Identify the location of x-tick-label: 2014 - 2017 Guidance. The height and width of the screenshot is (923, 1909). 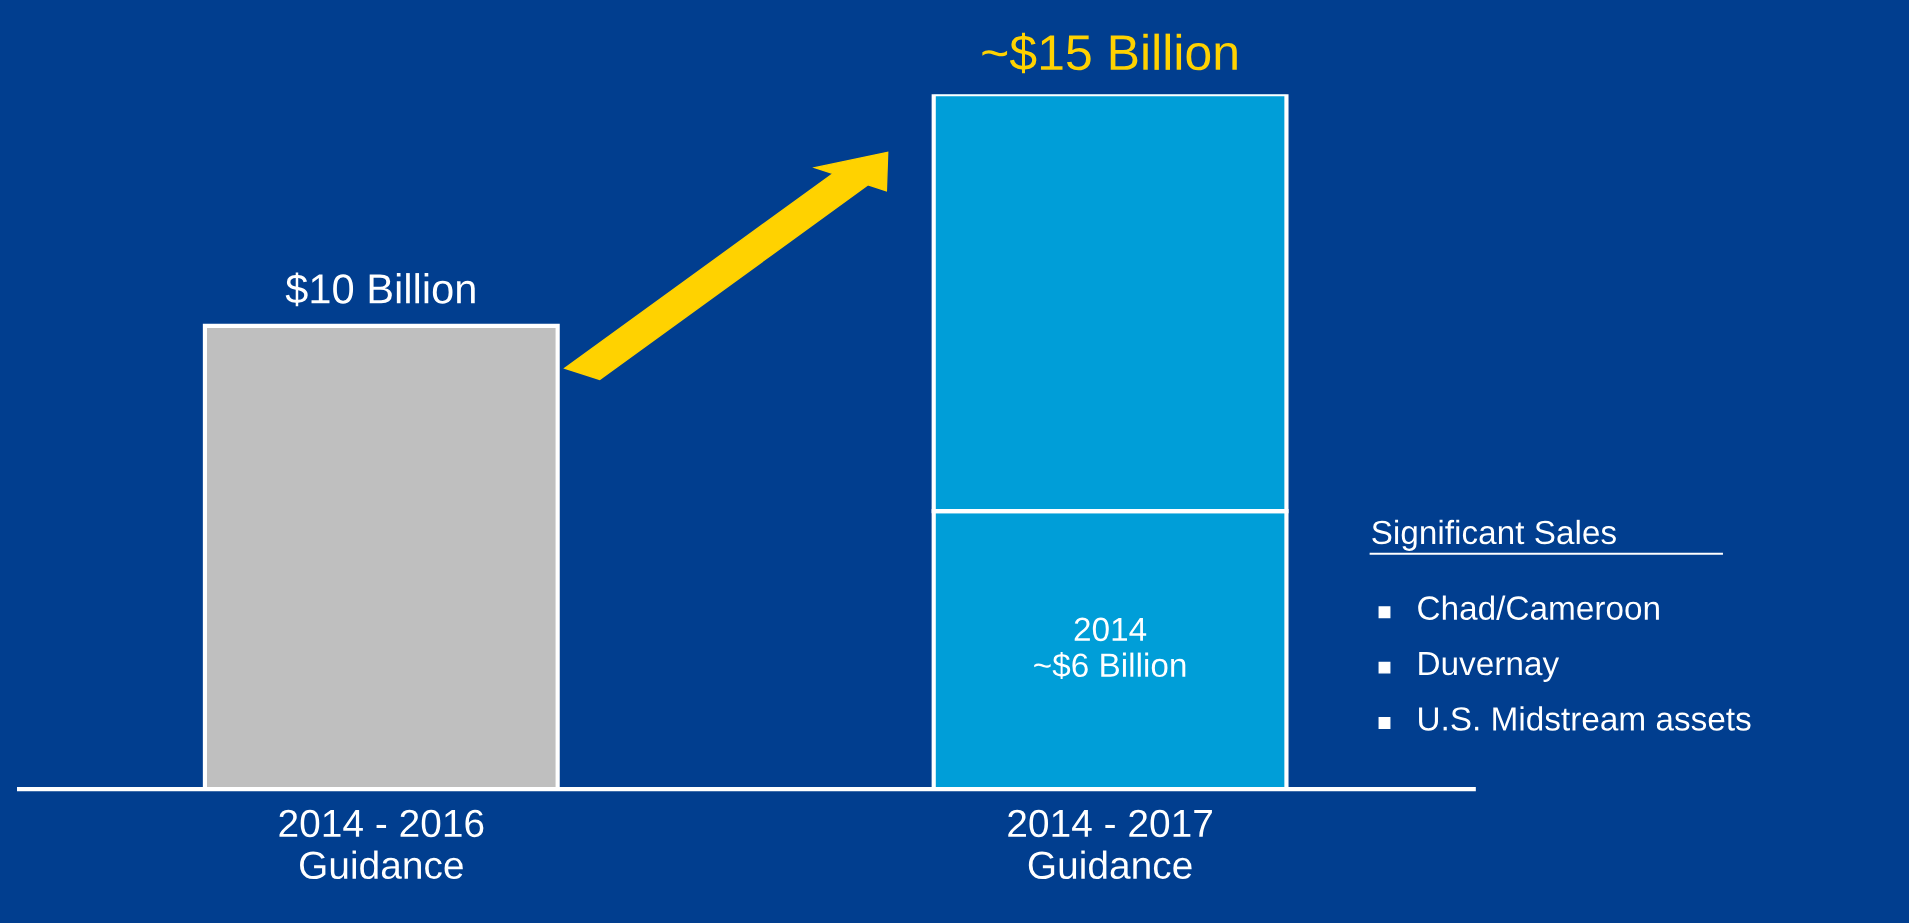
(1110, 844).